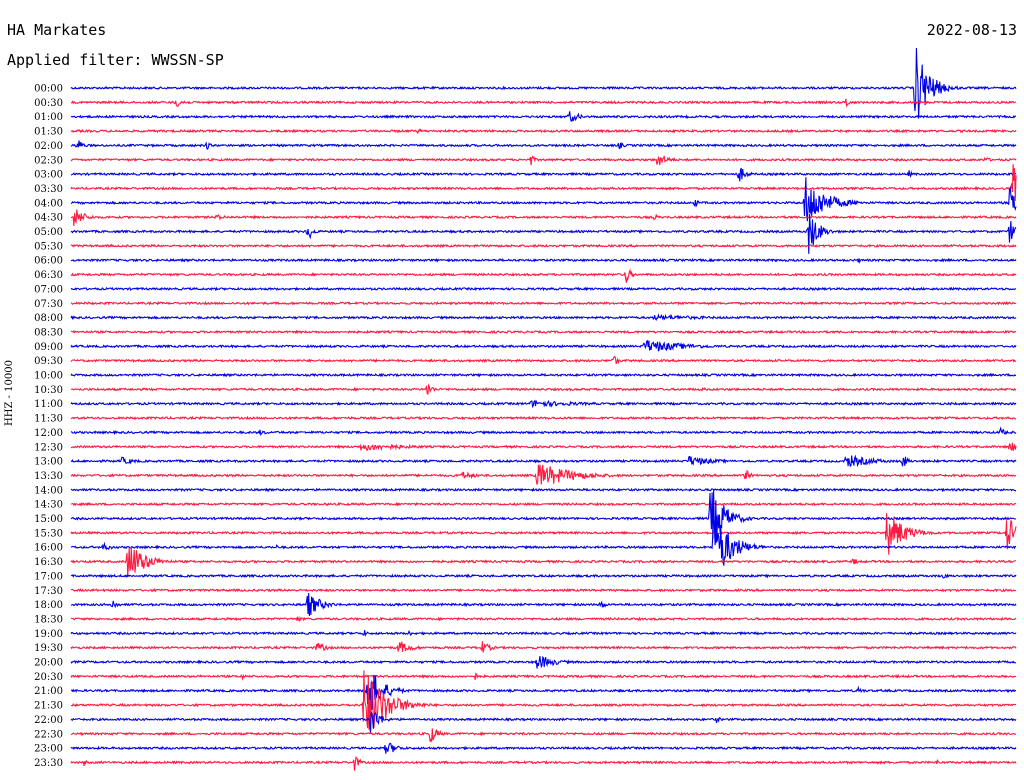 The image size is (1024, 780). What do you see at coordinates (971, 30) in the screenshot?
I see `date-label: 2022-08-13` at bounding box center [971, 30].